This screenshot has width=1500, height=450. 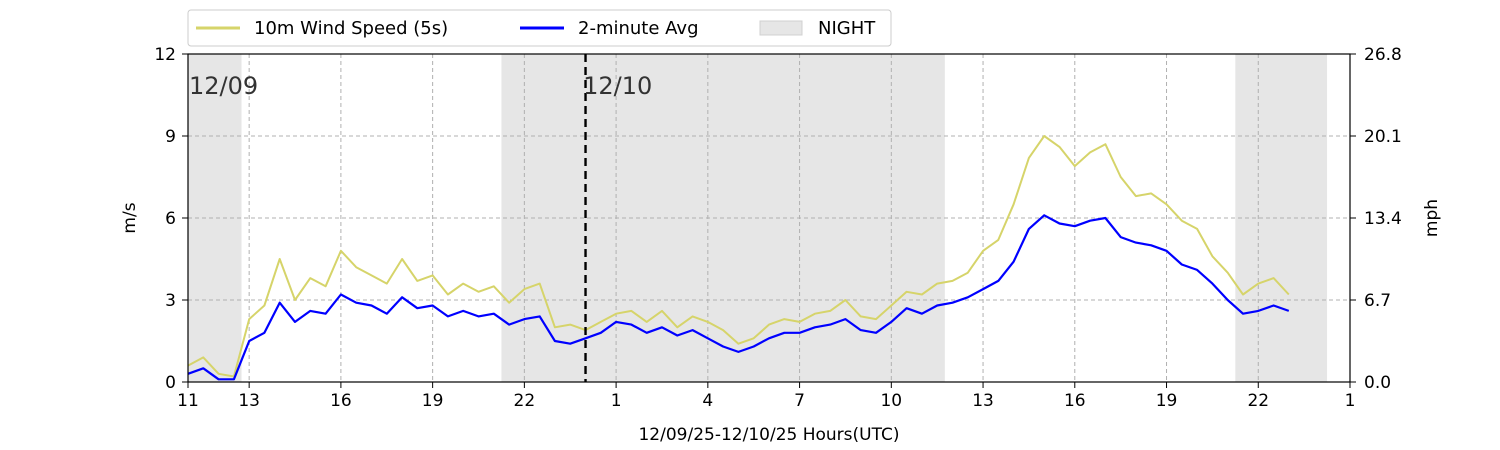 I want to click on y-right-tick-label: 26.8, so click(x=1383, y=55).